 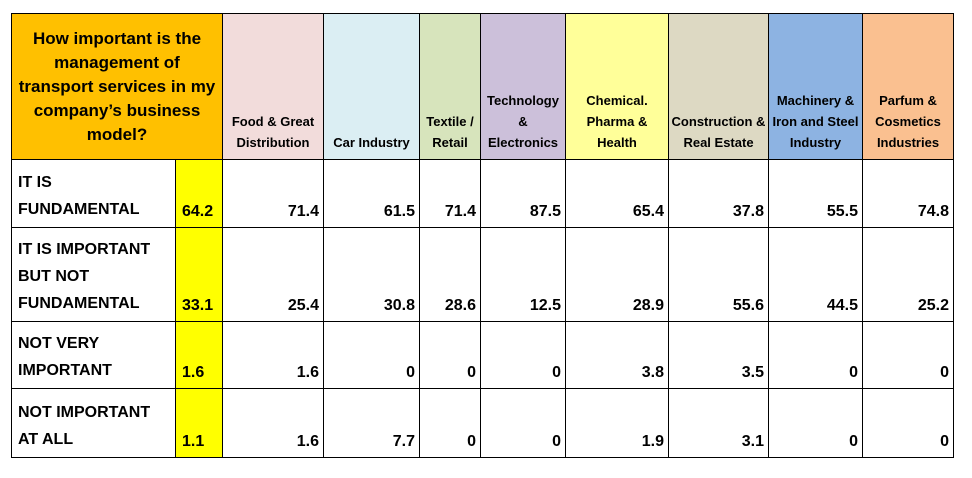 What do you see at coordinates (718, 355) in the screenshot?
I see `value-cell: 3.5` at bounding box center [718, 355].